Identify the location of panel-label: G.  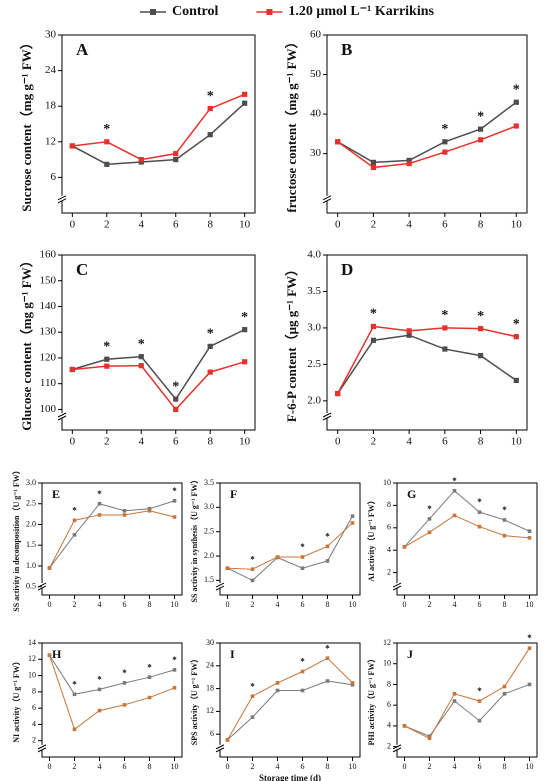
(411, 494).